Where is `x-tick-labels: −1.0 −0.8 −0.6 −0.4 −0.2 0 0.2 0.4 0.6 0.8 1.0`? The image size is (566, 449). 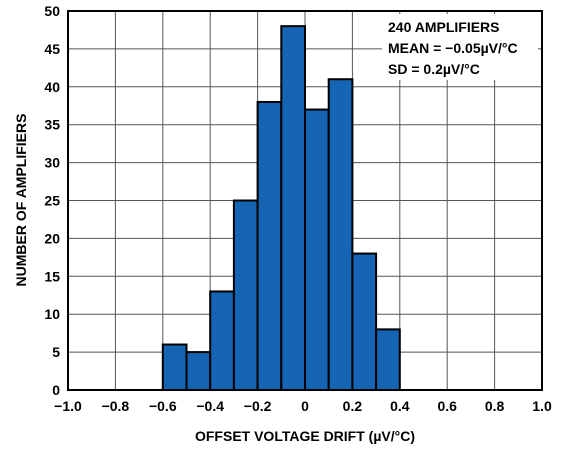 x-tick-labels: −1.0 −0.8 −0.6 −0.4 −0.2 0 0.2 0.4 0.6 0.8 1.0 is located at coordinates (303, 406).